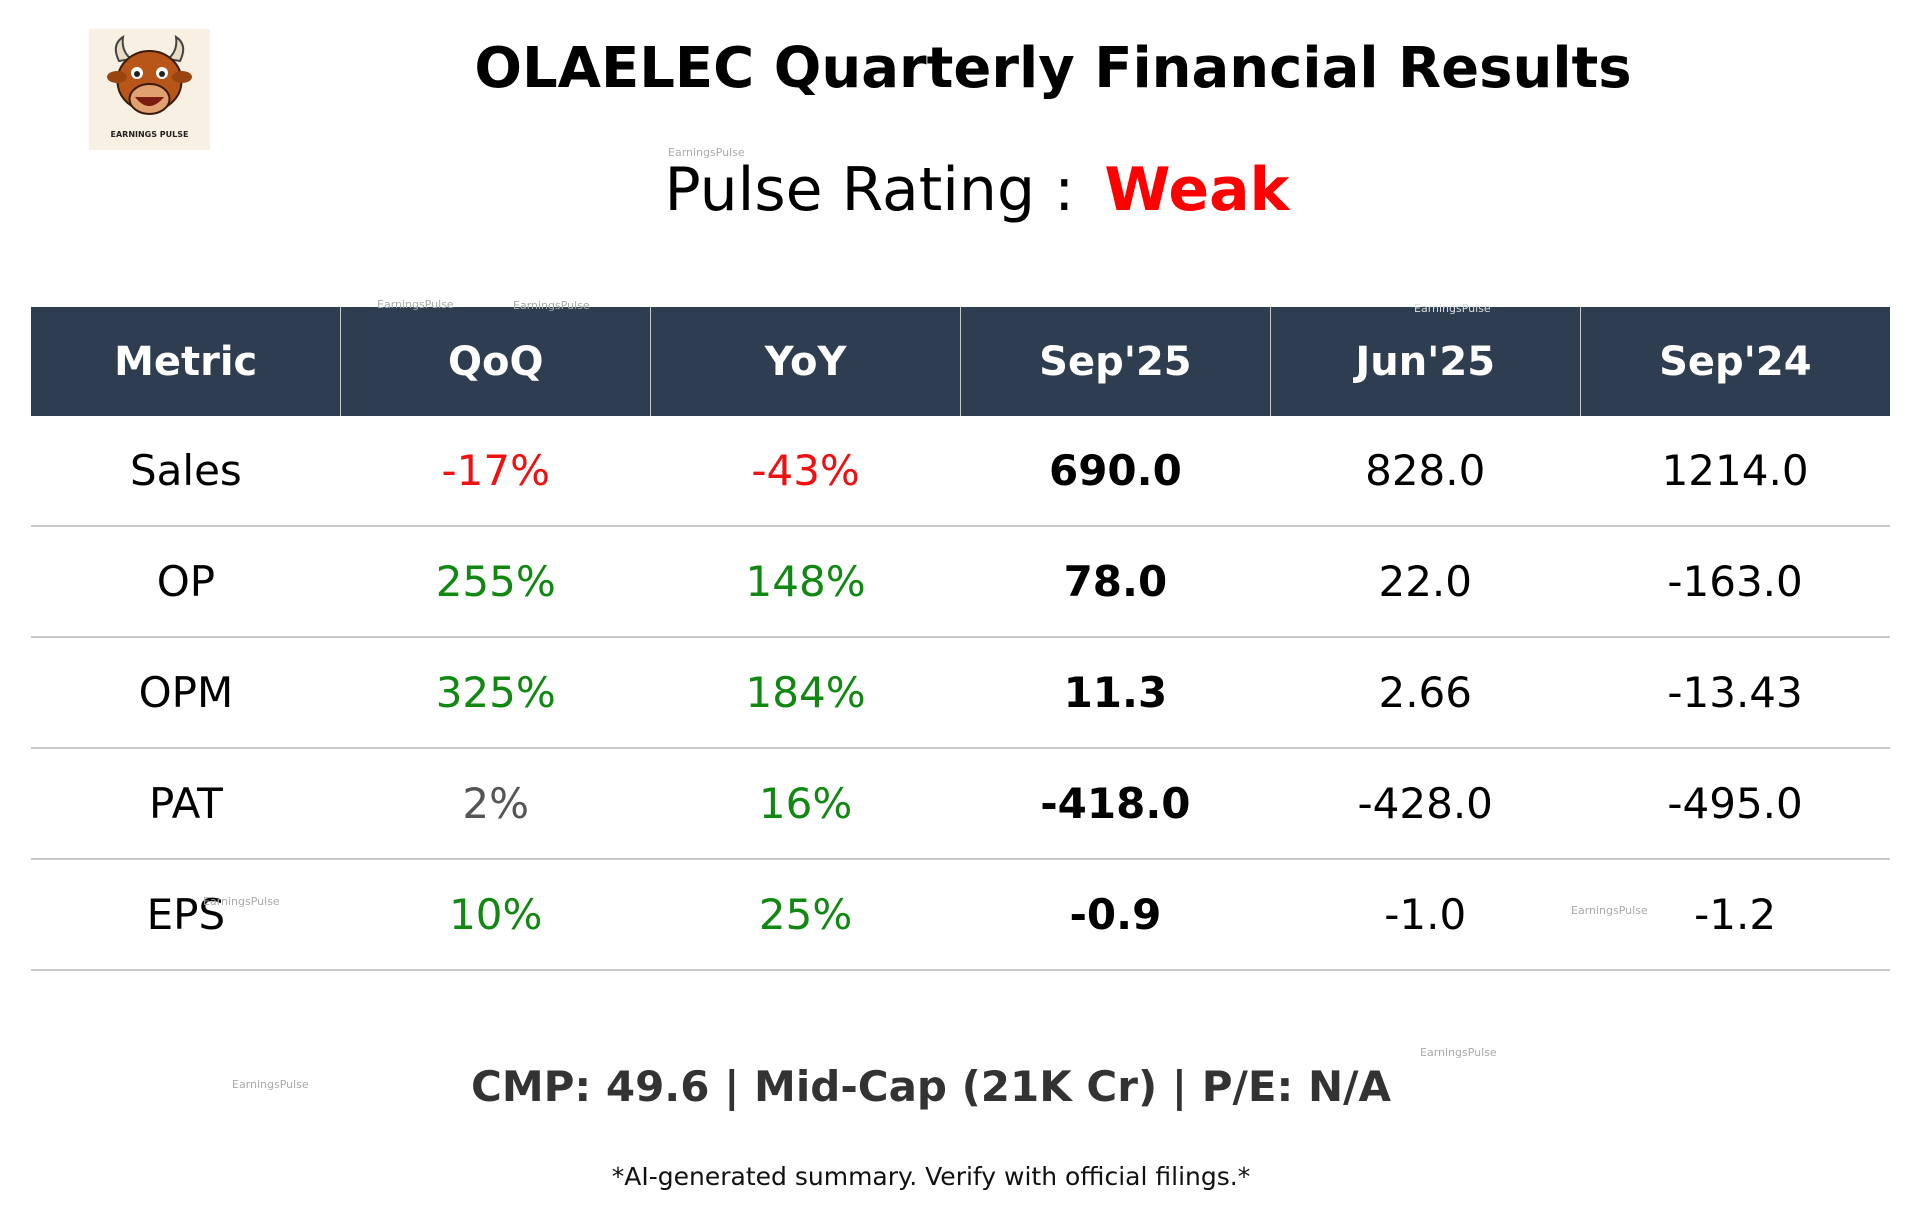  I want to click on table-cell: -428.0, so click(1425, 804).